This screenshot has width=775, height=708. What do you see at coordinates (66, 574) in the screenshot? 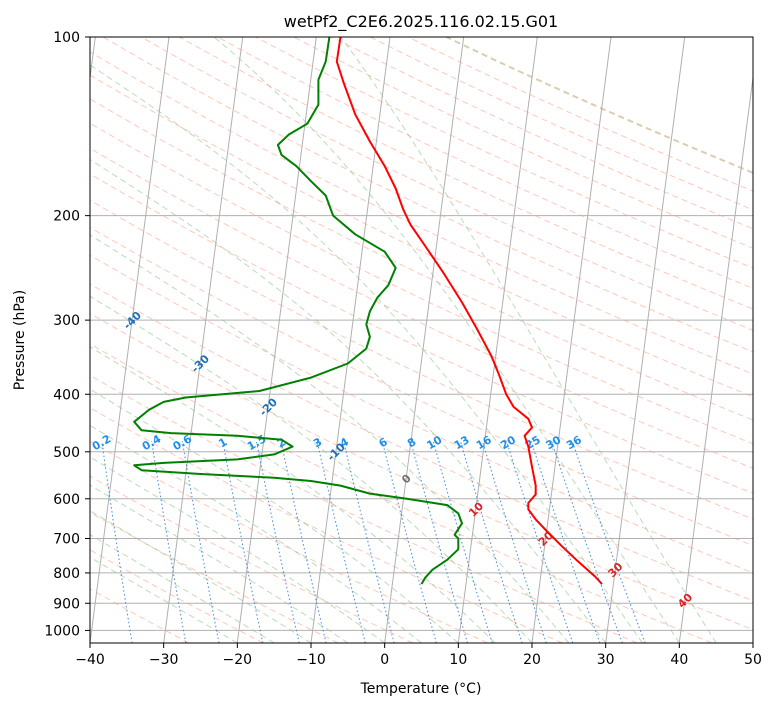
I see `y-tick-label: 800` at bounding box center [66, 574].